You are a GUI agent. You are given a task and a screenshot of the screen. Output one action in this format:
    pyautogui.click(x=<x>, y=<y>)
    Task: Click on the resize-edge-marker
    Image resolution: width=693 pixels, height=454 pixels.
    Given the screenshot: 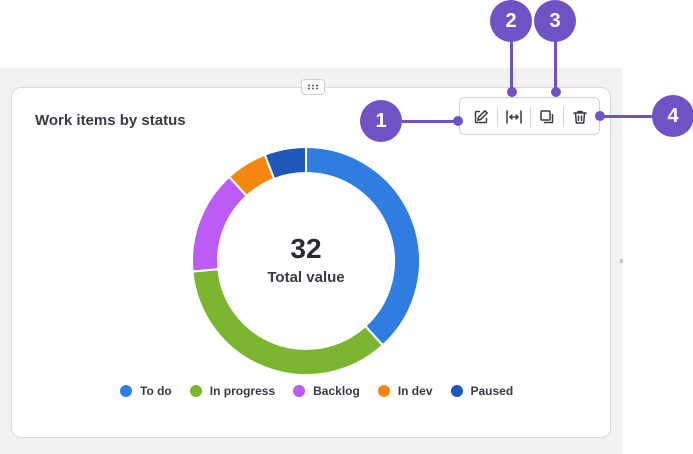 What is the action you would take?
    pyautogui.click(x=621, y=261)
    